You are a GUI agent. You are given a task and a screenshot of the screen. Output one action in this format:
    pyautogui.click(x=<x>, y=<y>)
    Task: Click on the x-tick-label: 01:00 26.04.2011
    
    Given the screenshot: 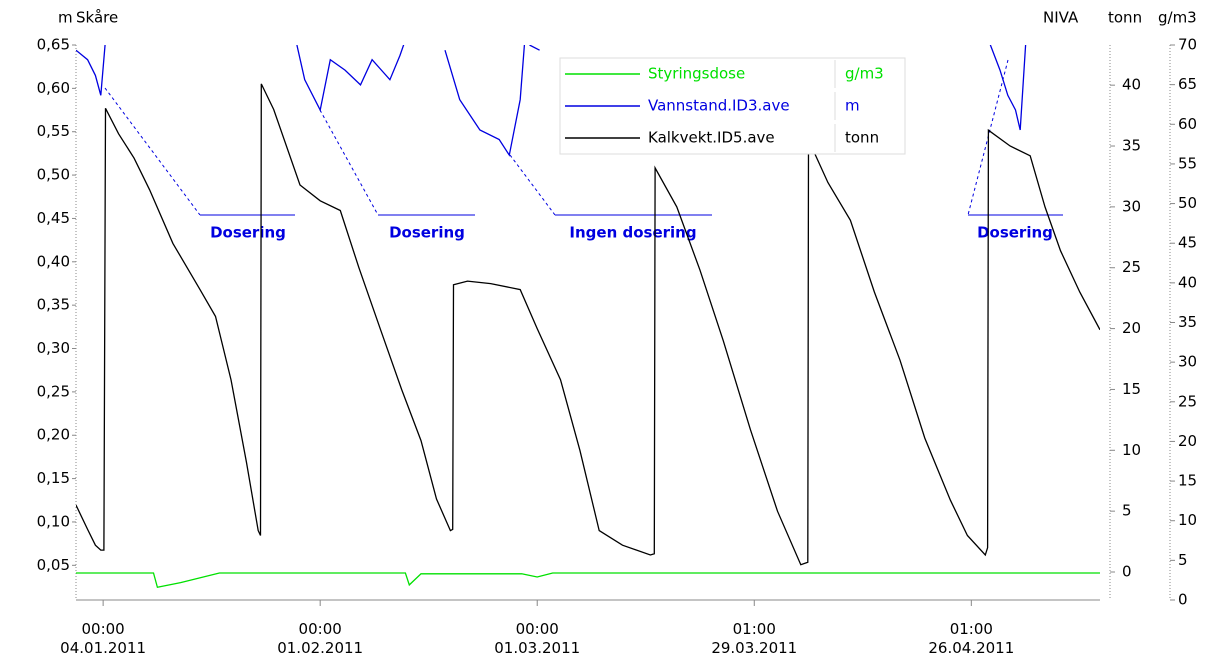 What is the action you would take?
    pyautogui.click(x=971, y=638)
    